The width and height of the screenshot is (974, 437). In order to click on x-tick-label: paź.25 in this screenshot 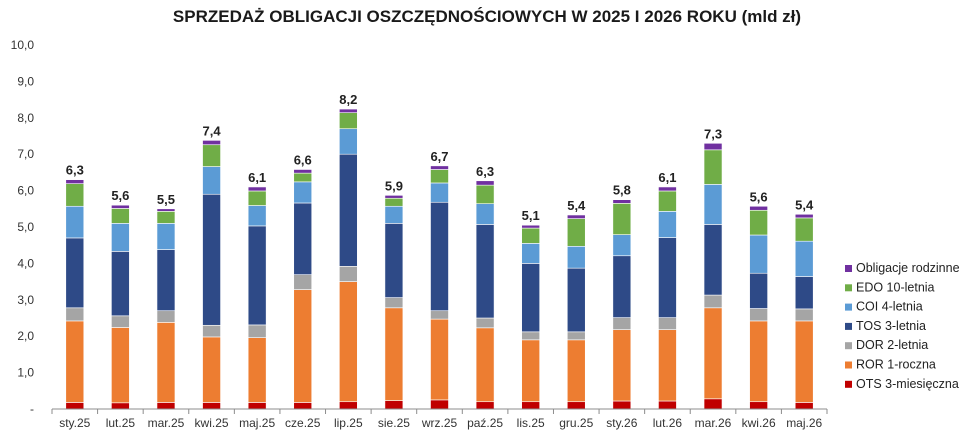, I will do `click(485, 423)`.